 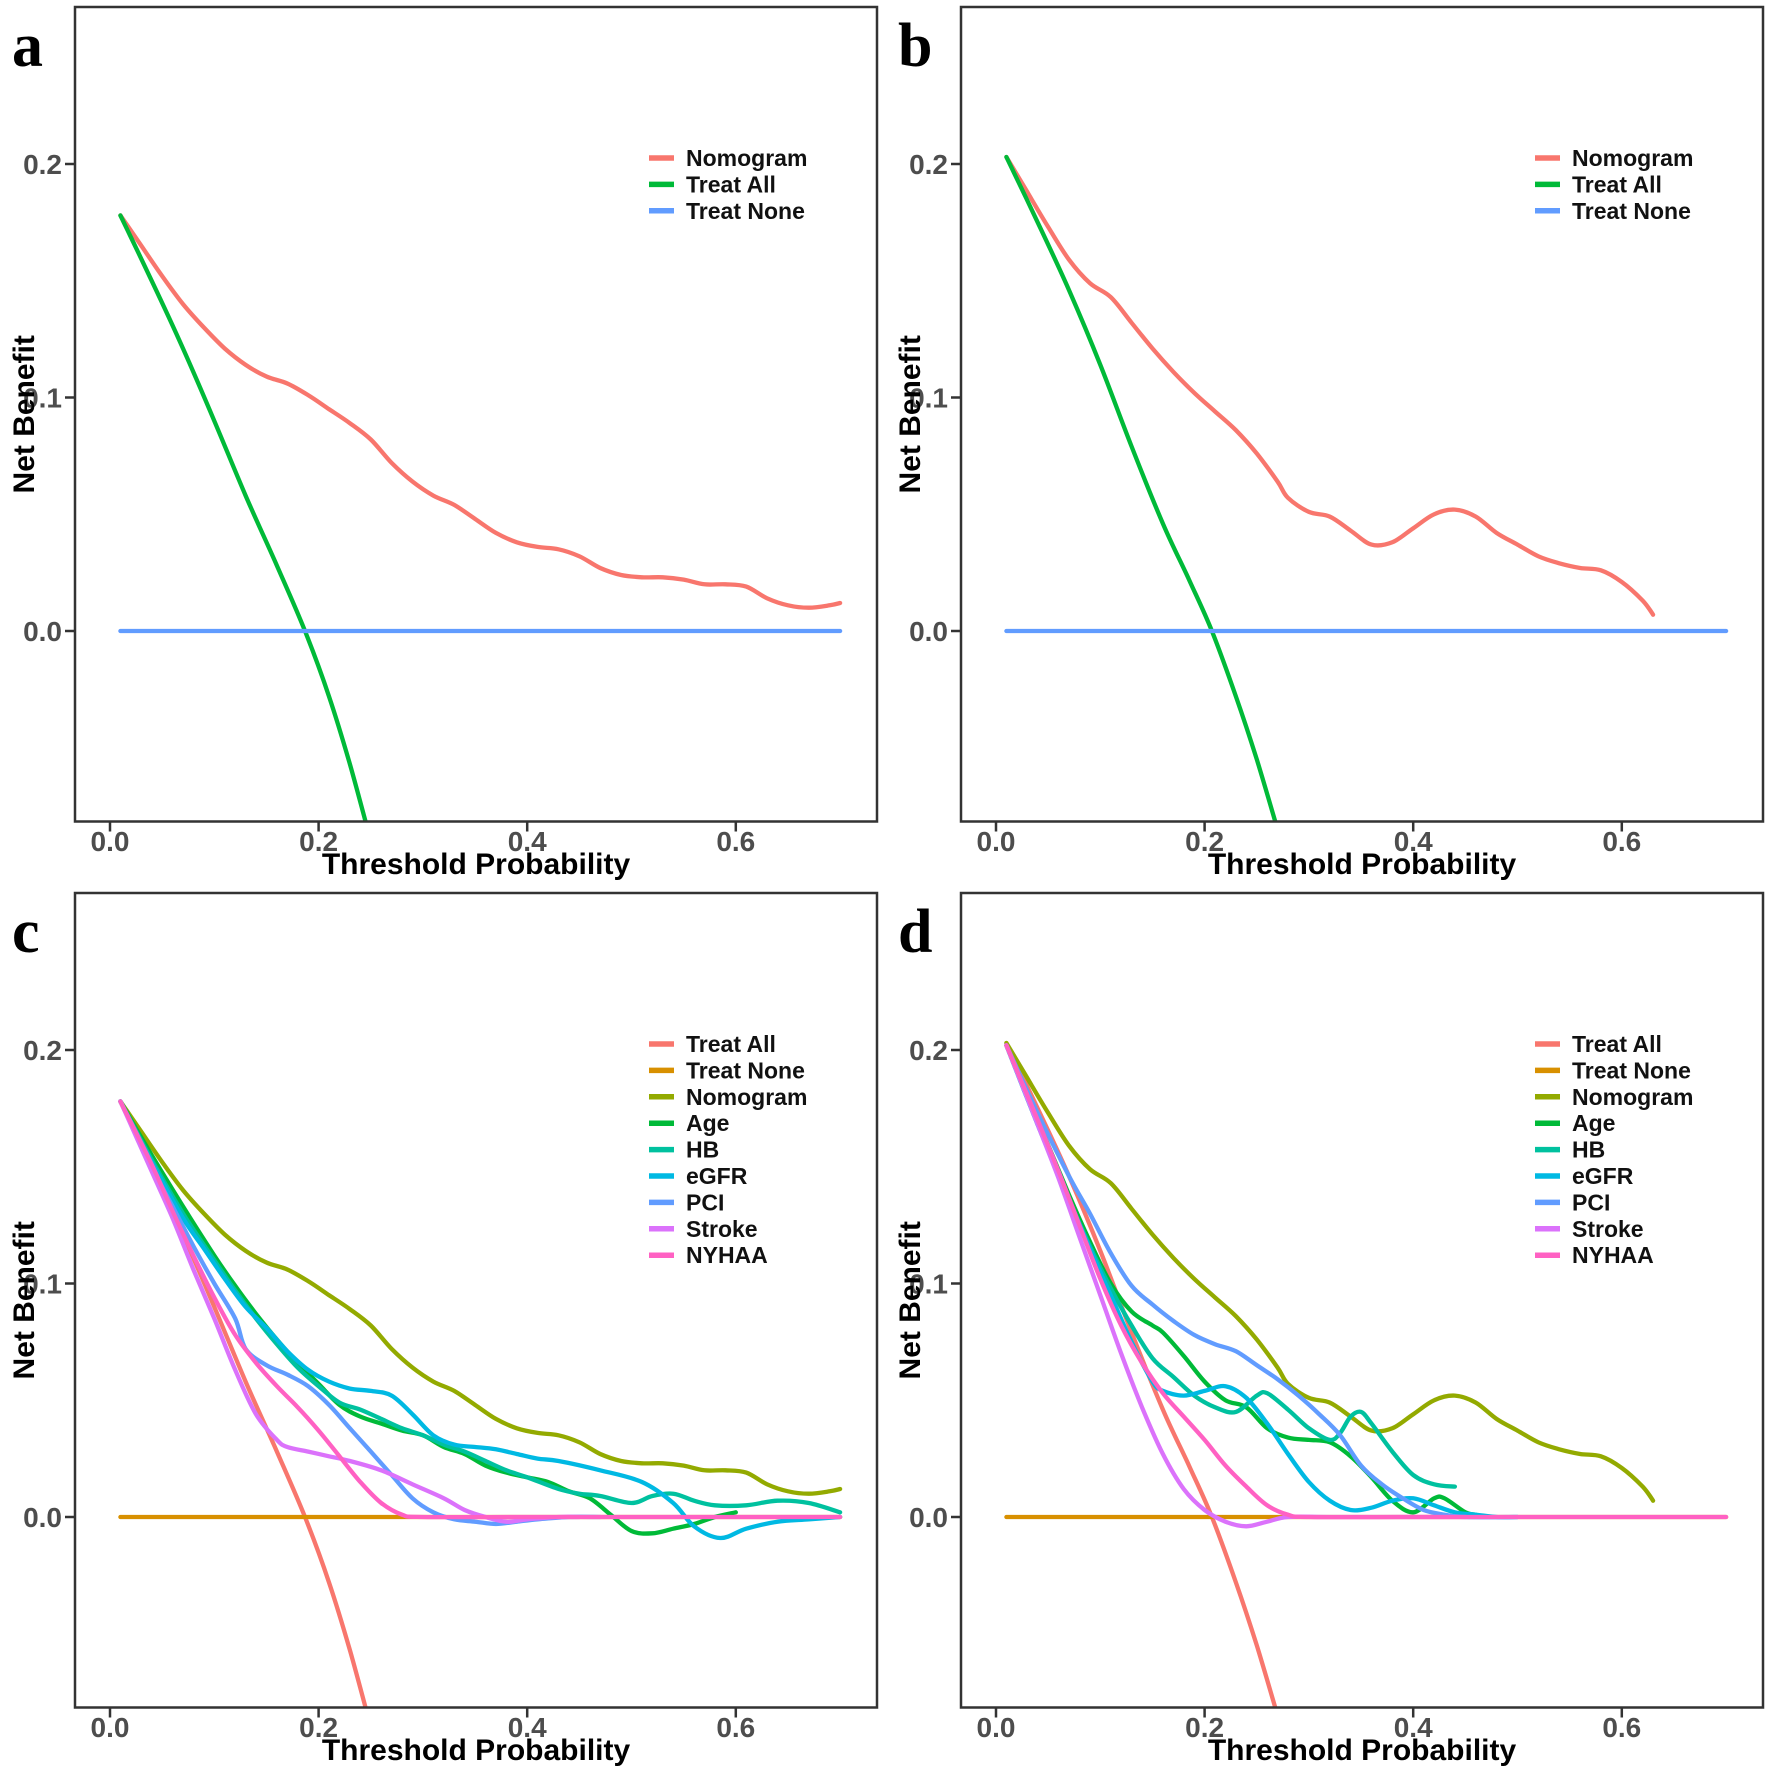 What do you see at coordinates (915, 46) in the screenshot?
I see `panel-letter-b: b` at bounding box center [915, 46].